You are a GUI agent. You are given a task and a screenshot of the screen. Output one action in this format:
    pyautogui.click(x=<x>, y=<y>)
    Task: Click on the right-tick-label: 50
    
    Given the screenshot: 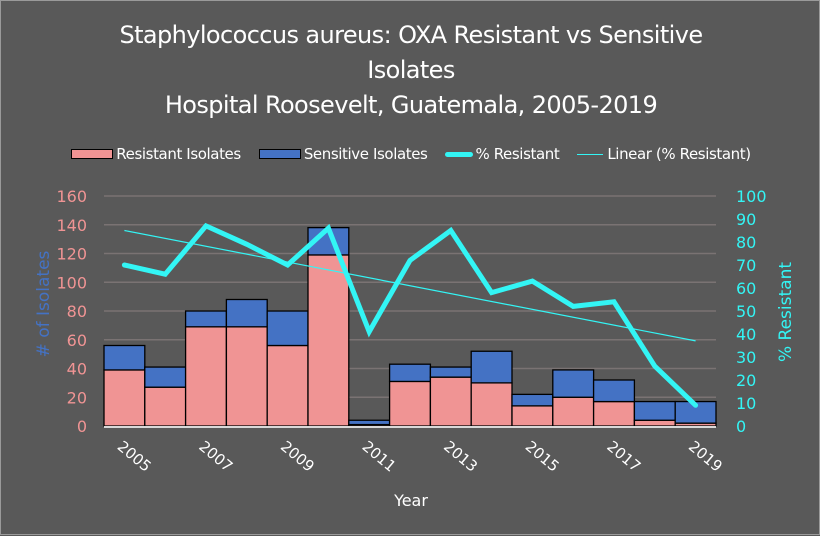 What is the action you would take?
    pyautogui.click(x=746, y=311)
    